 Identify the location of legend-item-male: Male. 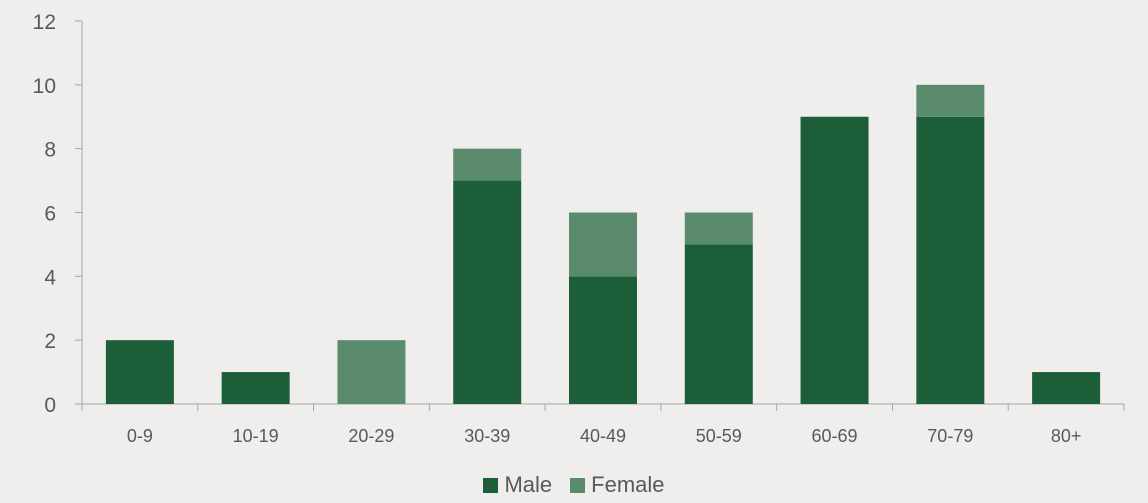
(517, 485).